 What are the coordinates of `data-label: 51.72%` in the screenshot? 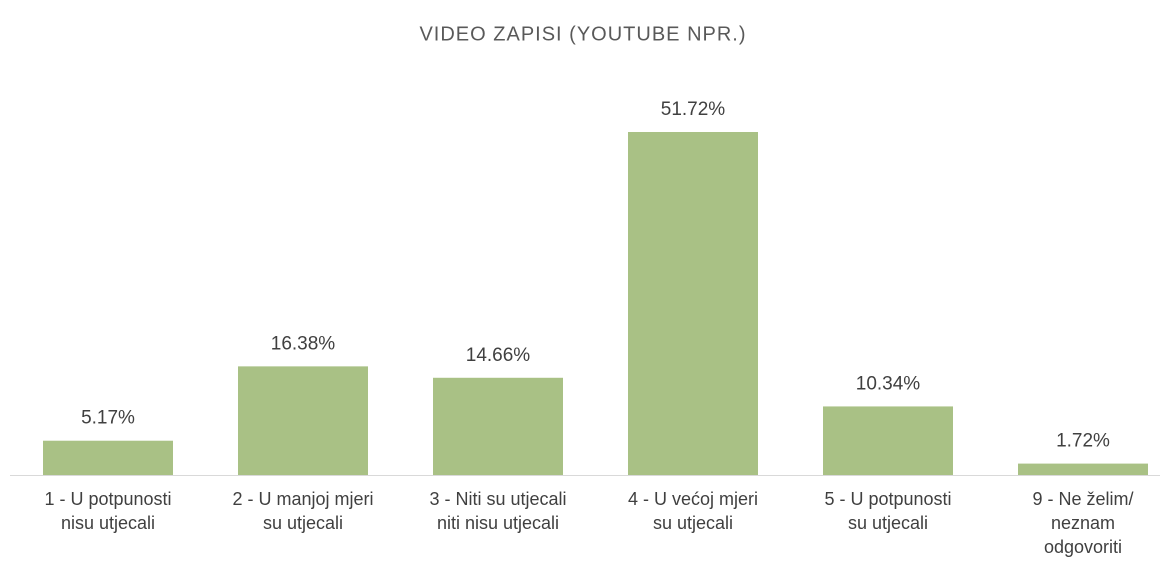 It's located at (693, 109).